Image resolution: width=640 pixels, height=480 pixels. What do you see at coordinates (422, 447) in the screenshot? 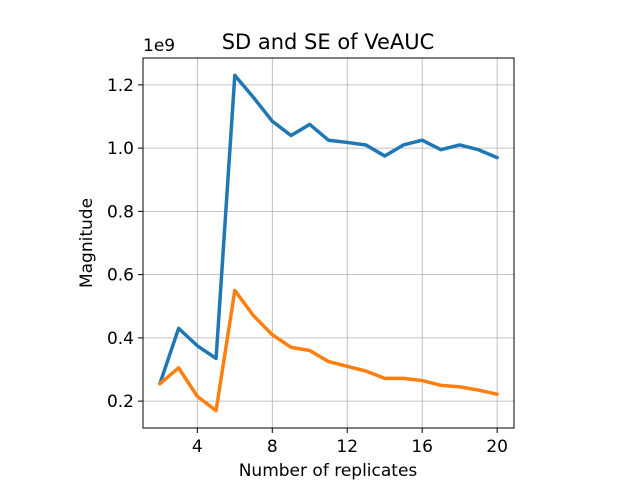
I see `x-tick-label: 16` at bounding box center [422, 447].